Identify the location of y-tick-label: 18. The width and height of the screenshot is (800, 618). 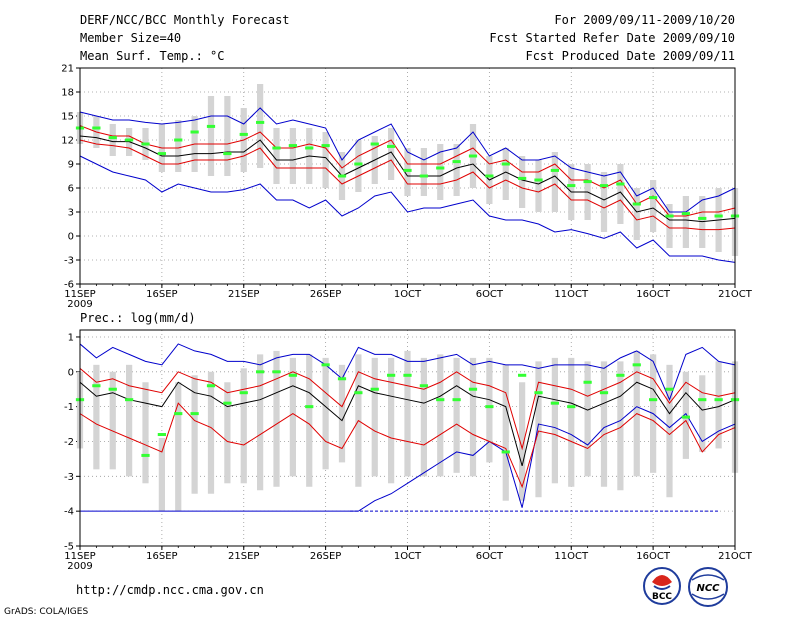
(67, 93).